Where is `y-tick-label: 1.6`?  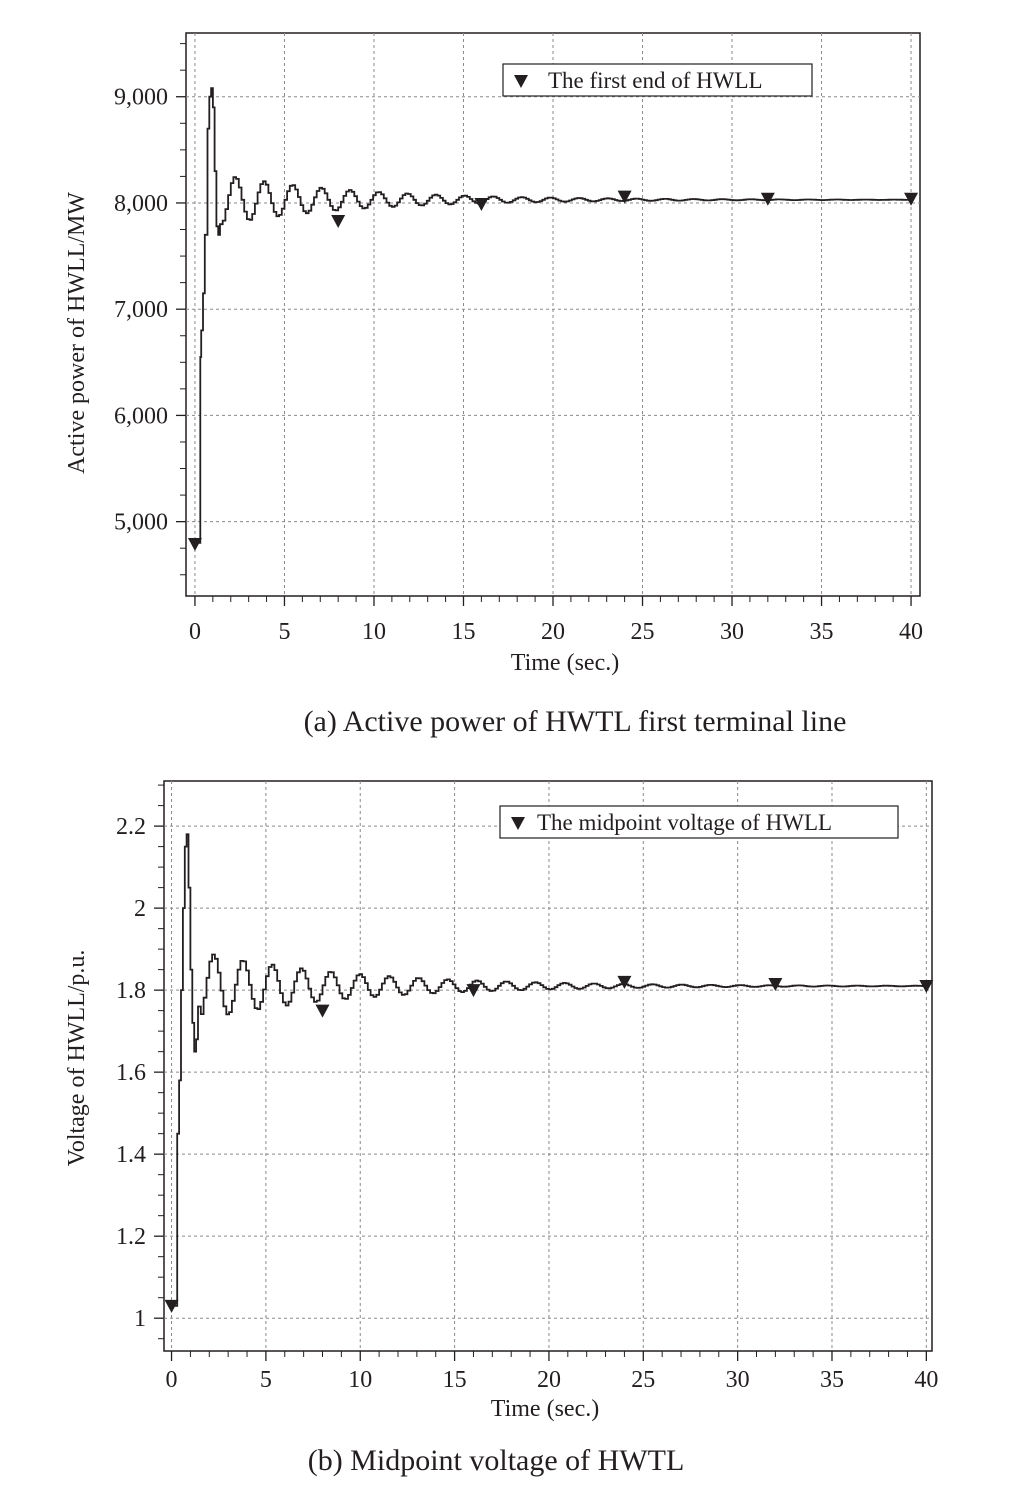 y-tick-label: 1.6 is located at coordinates (131, 1073).